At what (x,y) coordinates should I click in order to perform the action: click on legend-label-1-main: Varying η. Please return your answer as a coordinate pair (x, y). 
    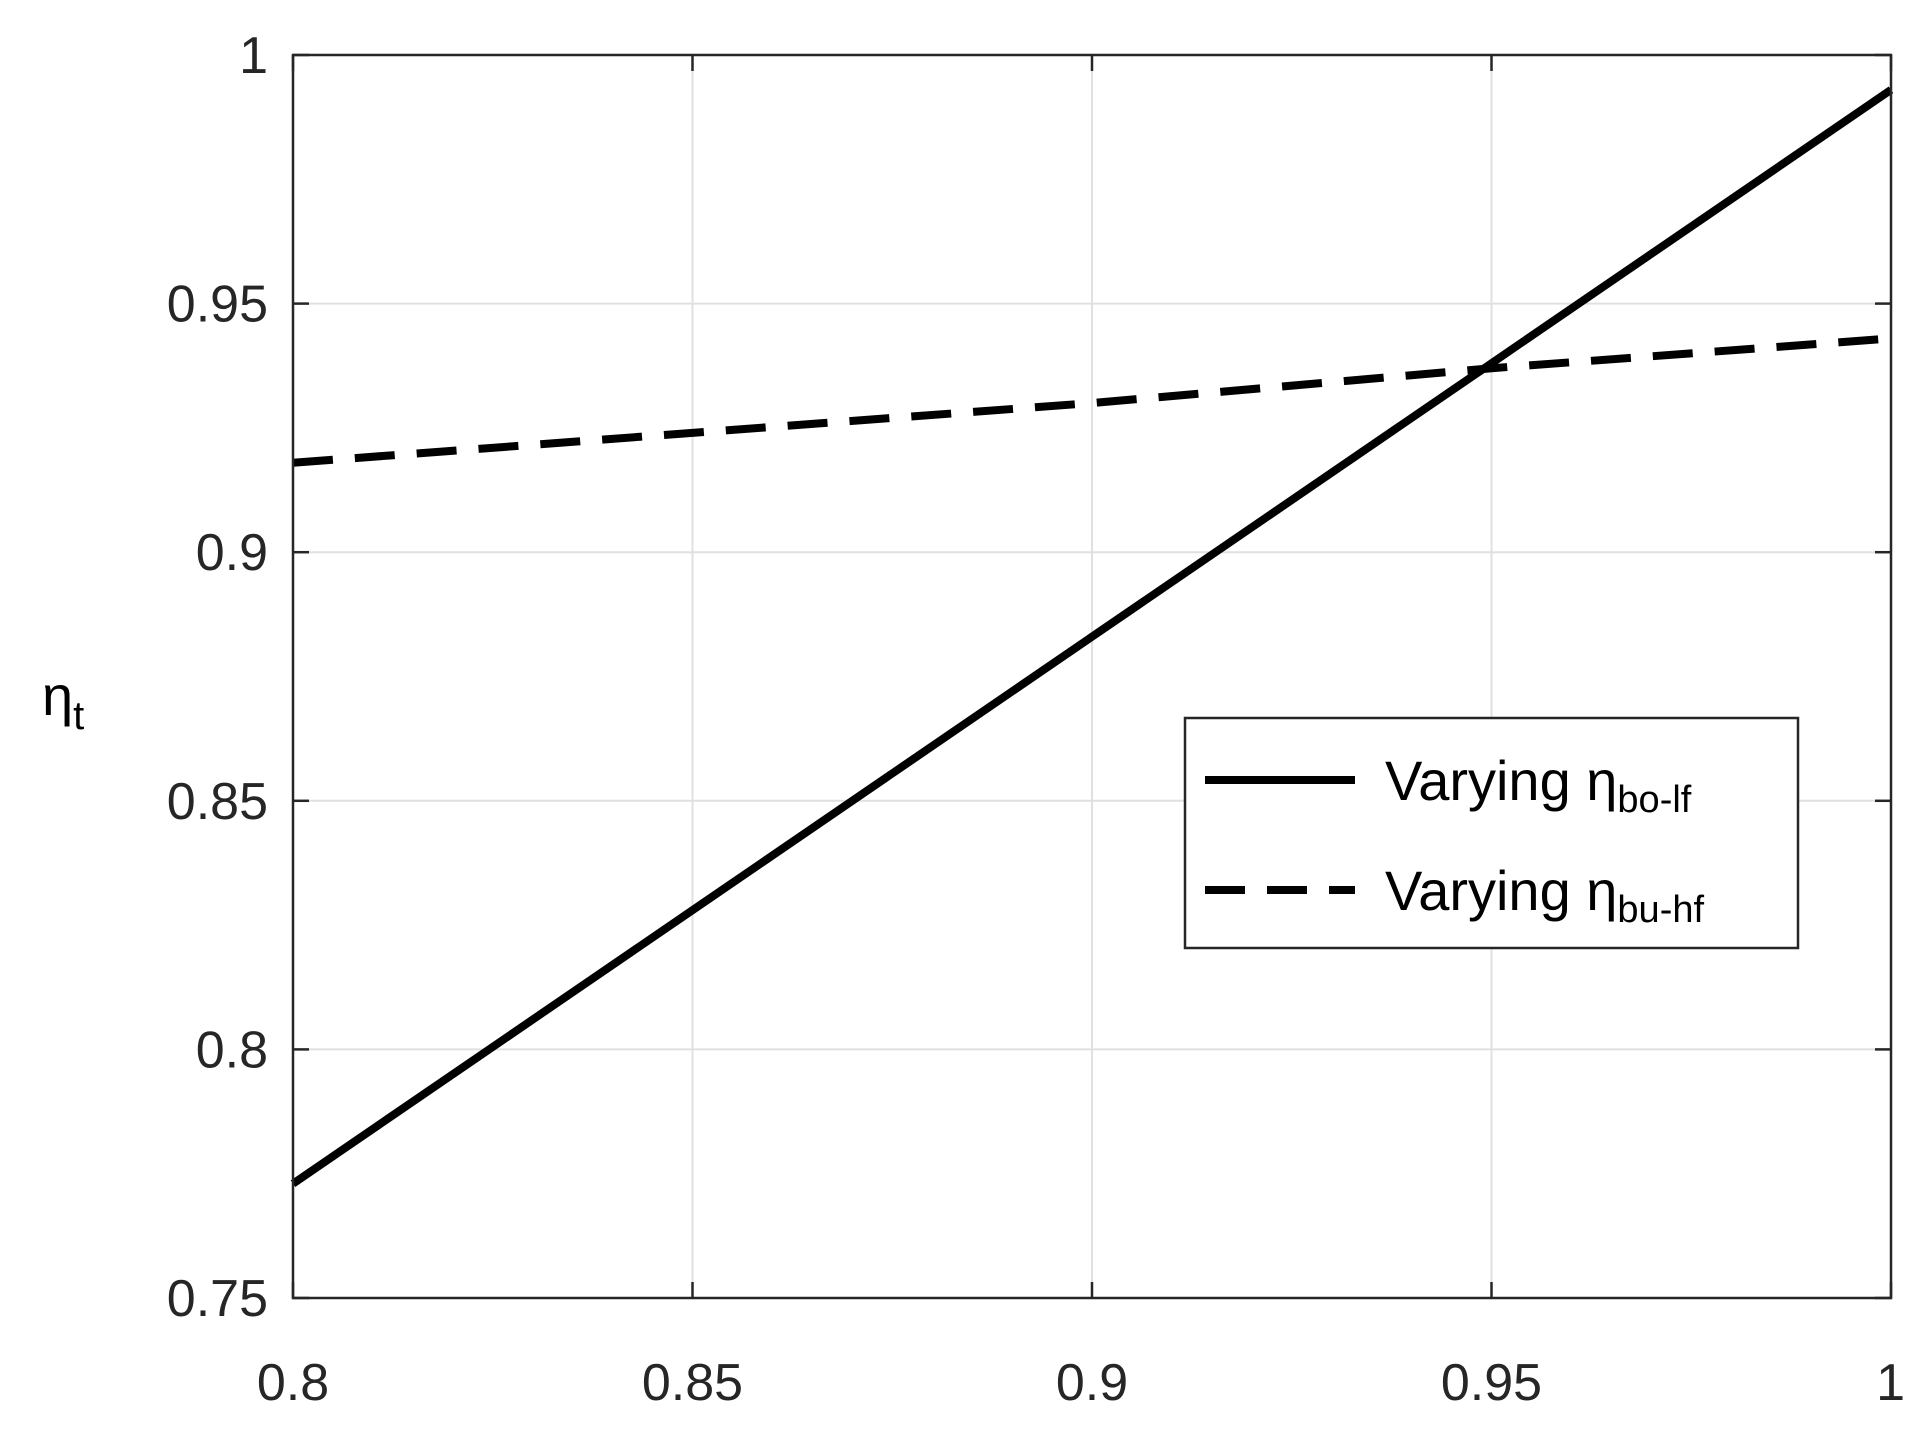
    Looking at the image, I should click on (1501, 890).